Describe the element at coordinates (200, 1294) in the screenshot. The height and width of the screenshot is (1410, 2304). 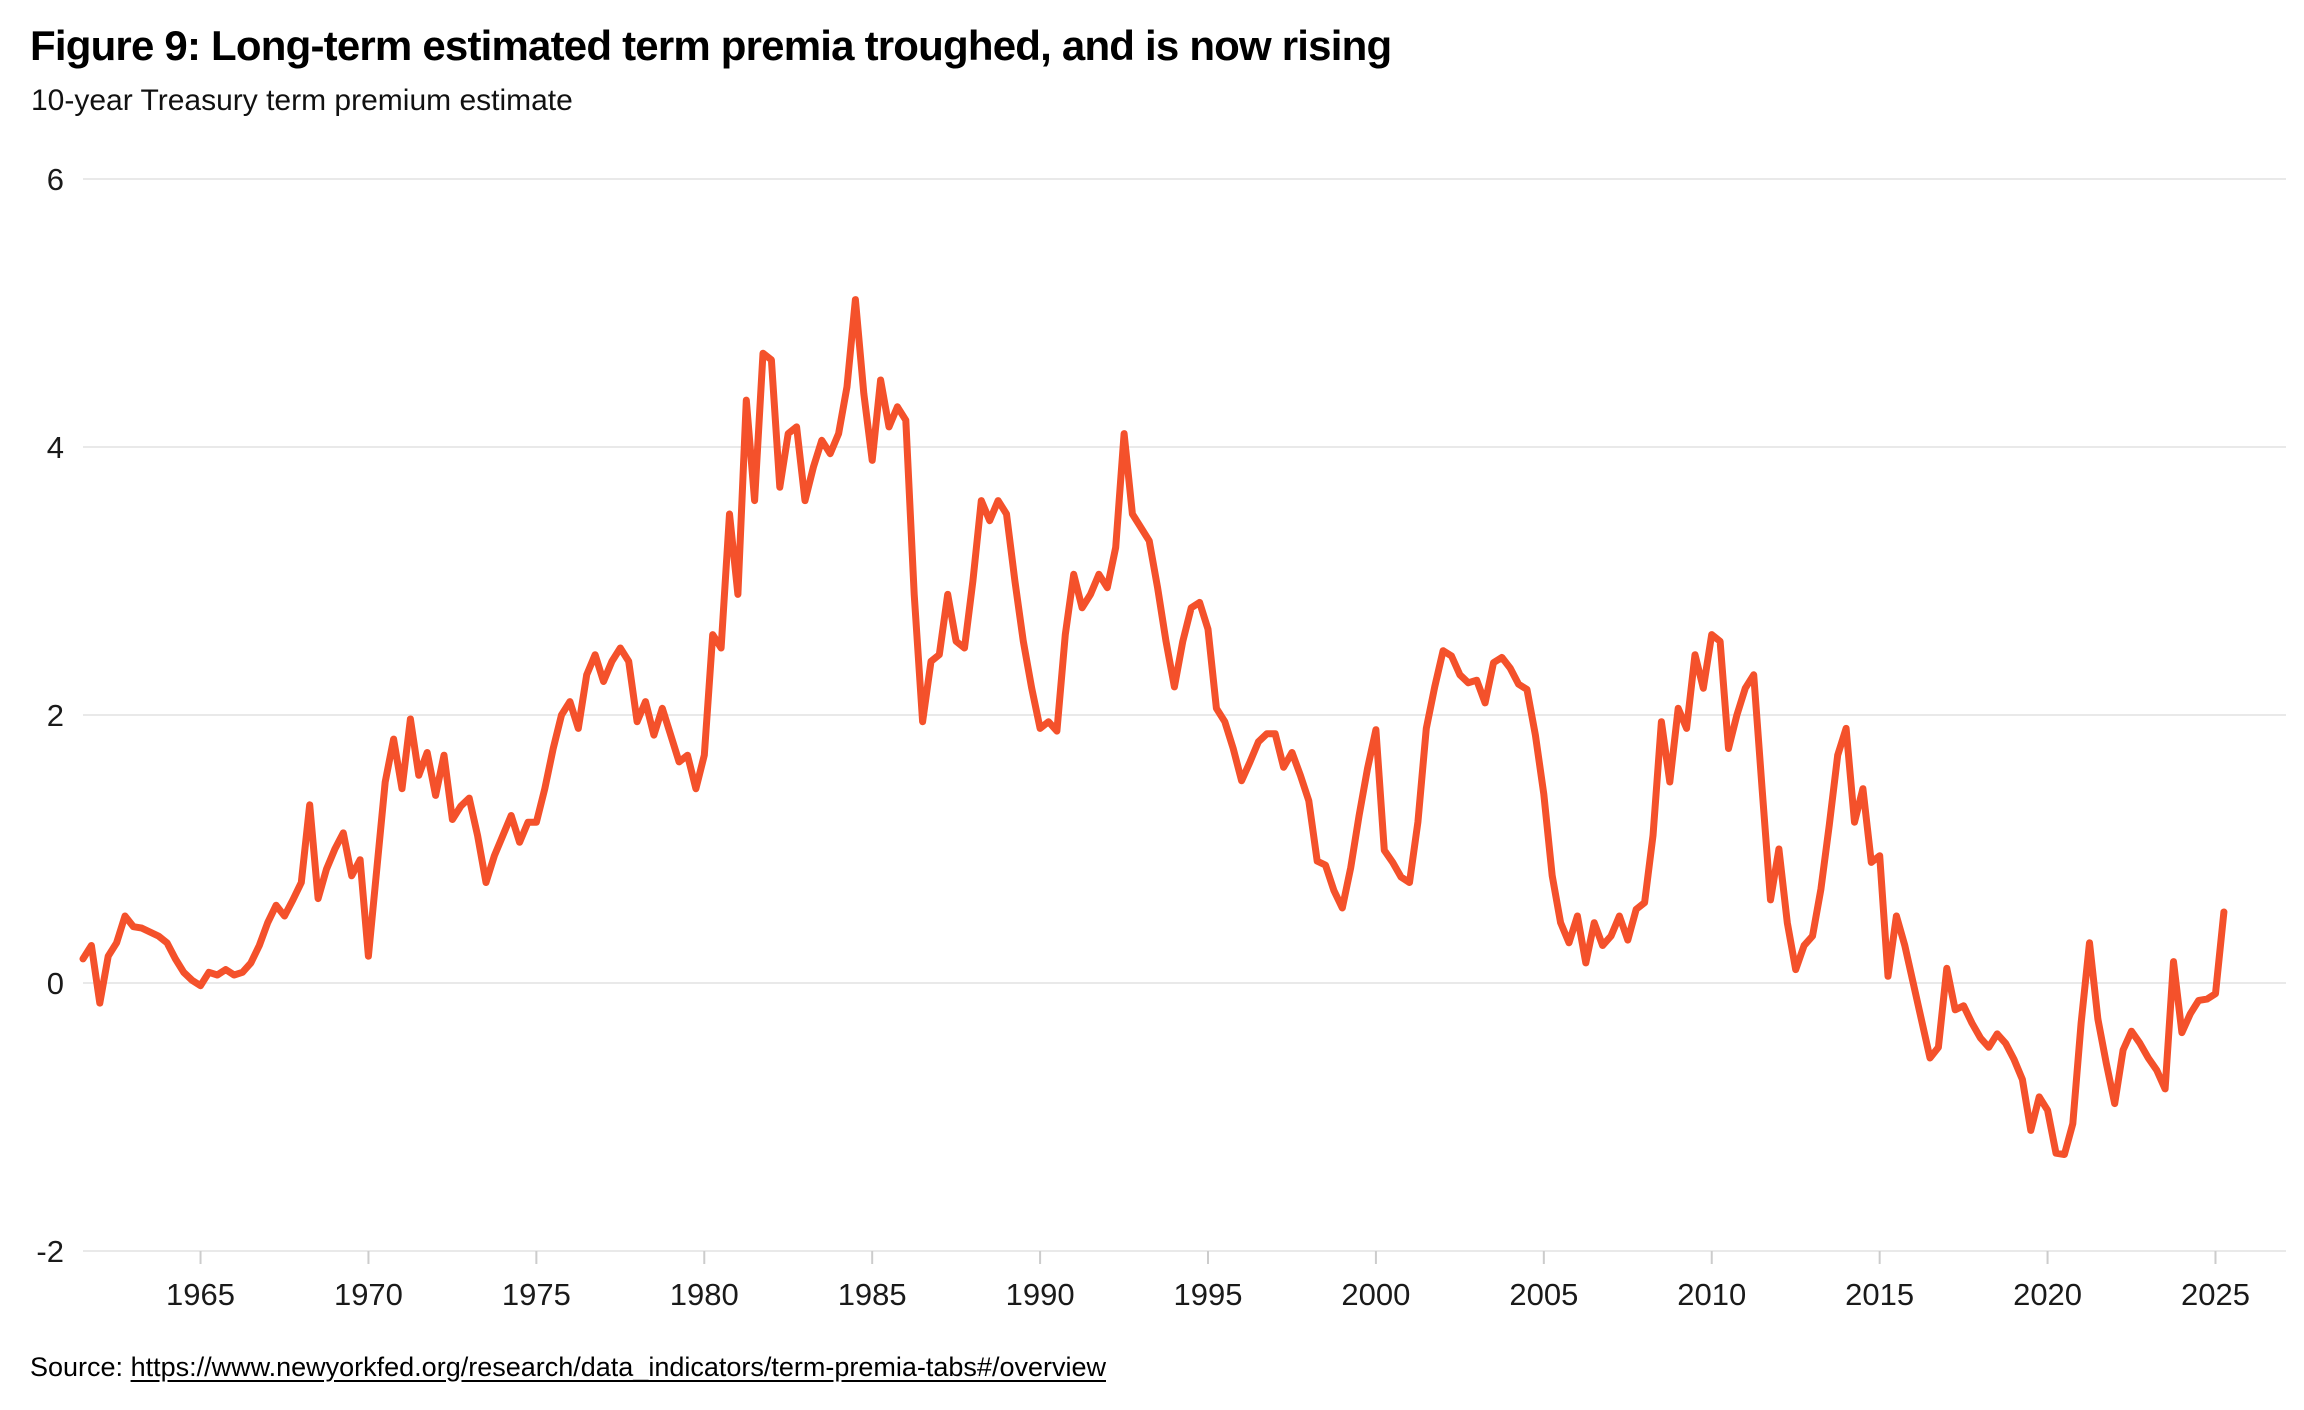
I see `x-axis-label: 1965` at that location.